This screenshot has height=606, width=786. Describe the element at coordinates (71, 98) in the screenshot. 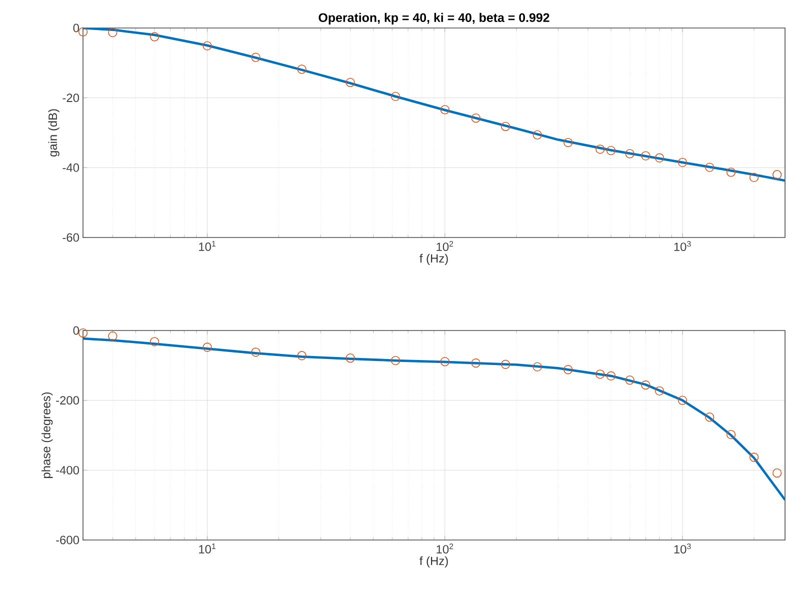

I see `y-tick-label: -20` at that location.